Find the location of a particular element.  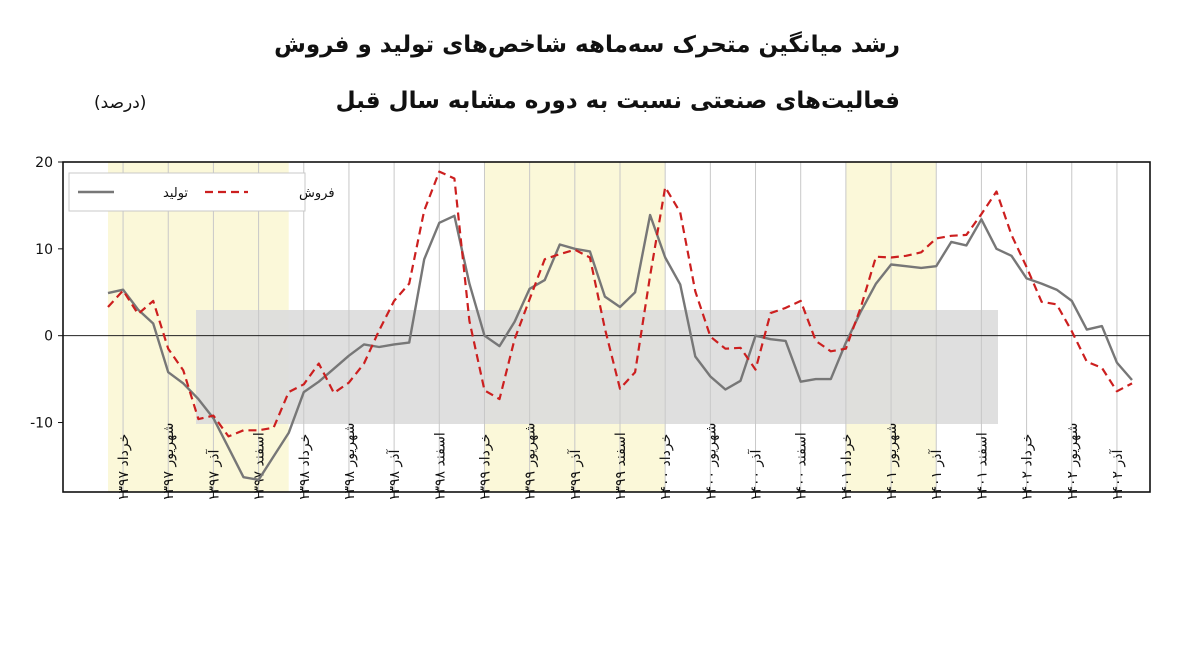

y-tick-label: 0 is located at coordinates (48, 337).